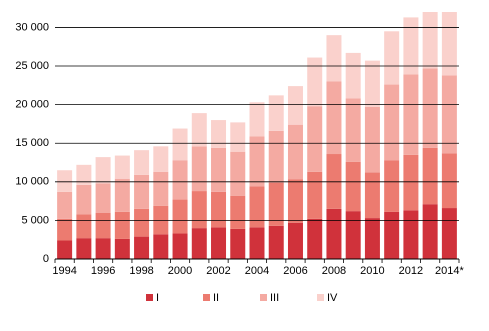 The height and width of the screenshot is (331, 489). What do you see at coordinates (257, 271) in the screenshot?
I see `x-tick-label: 2004` at bounding box center [257, 271].